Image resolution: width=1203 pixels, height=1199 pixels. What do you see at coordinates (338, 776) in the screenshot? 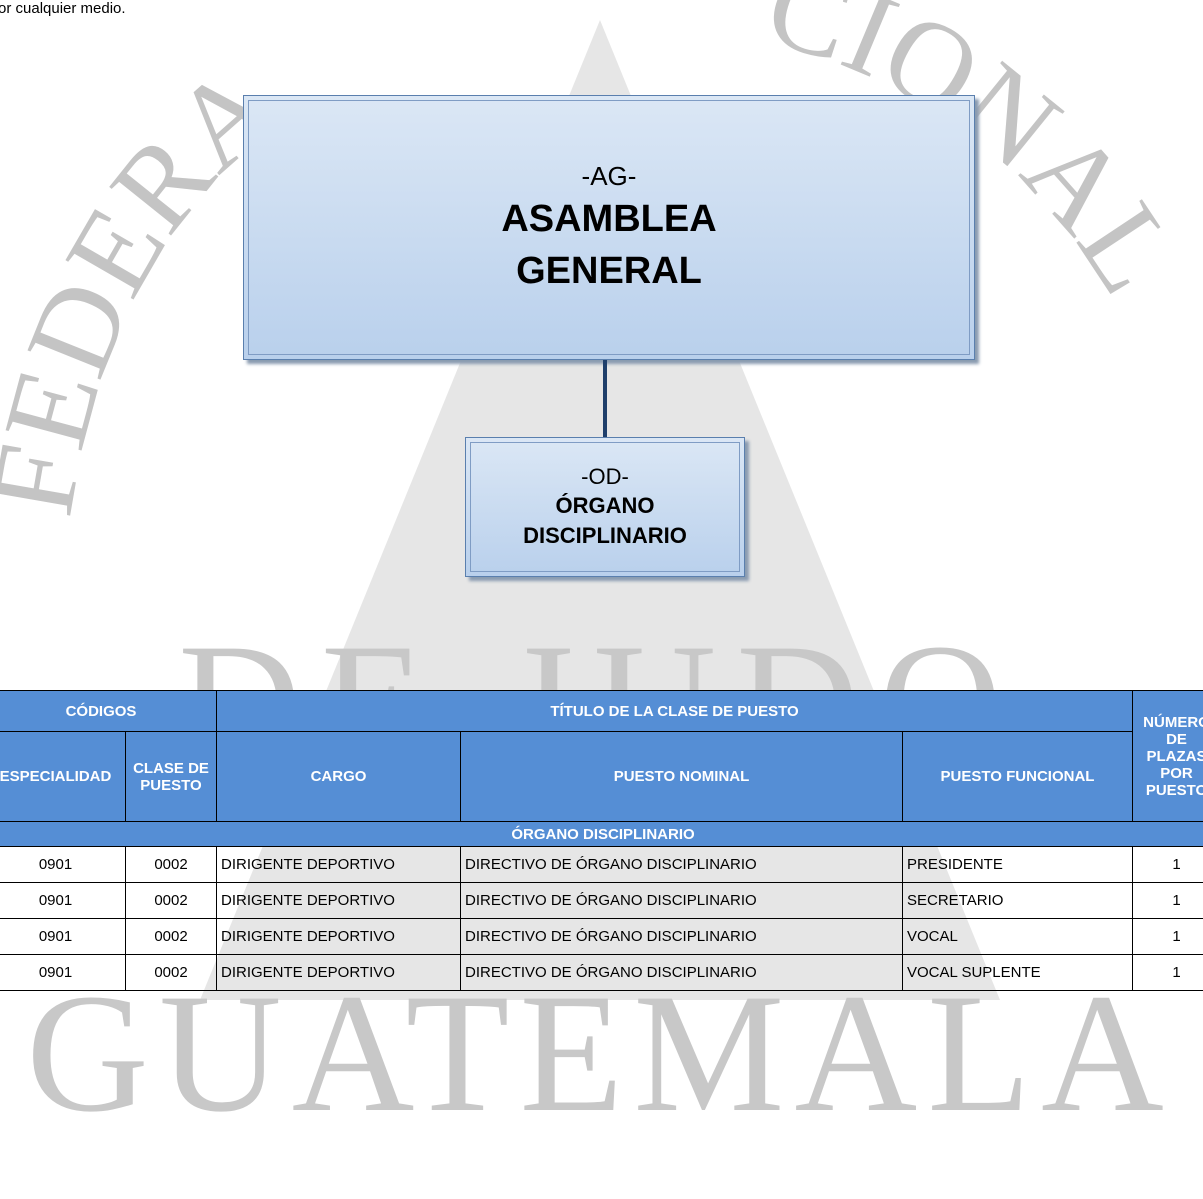
I see `column-header: CARGO` at bounding box center [338, 776].